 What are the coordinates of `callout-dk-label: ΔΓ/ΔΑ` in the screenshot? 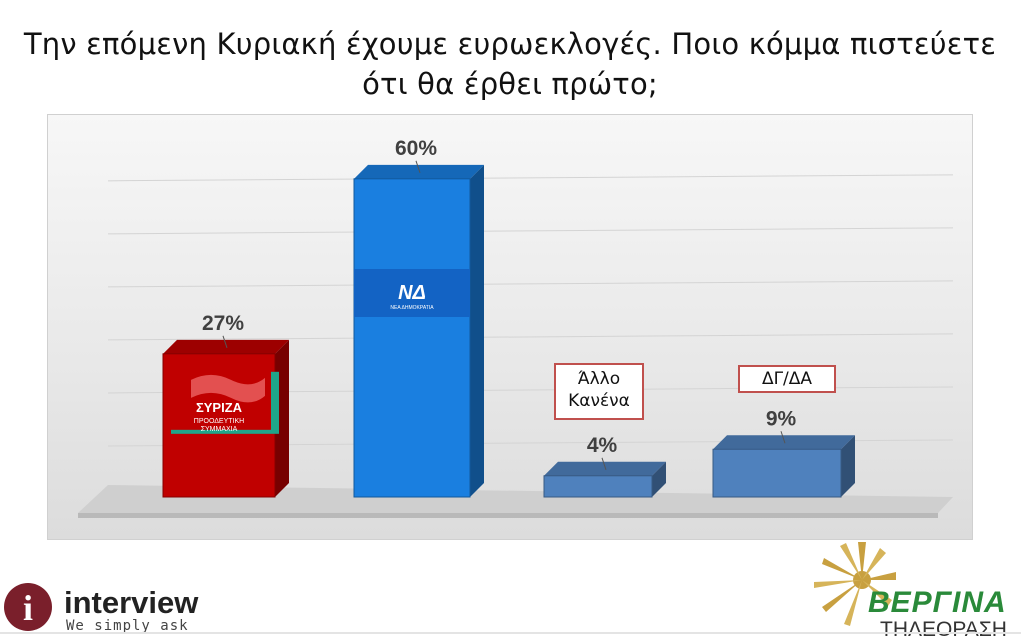 It's located at (787, 379).